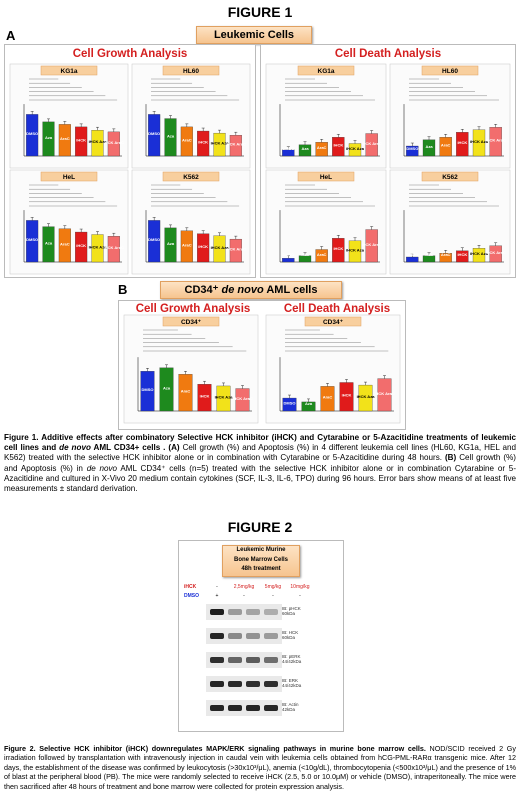 This screenshot has height=791, width=520. I want to click on blot-label: IB: ERK 44/42kDa, so click(291, 683).